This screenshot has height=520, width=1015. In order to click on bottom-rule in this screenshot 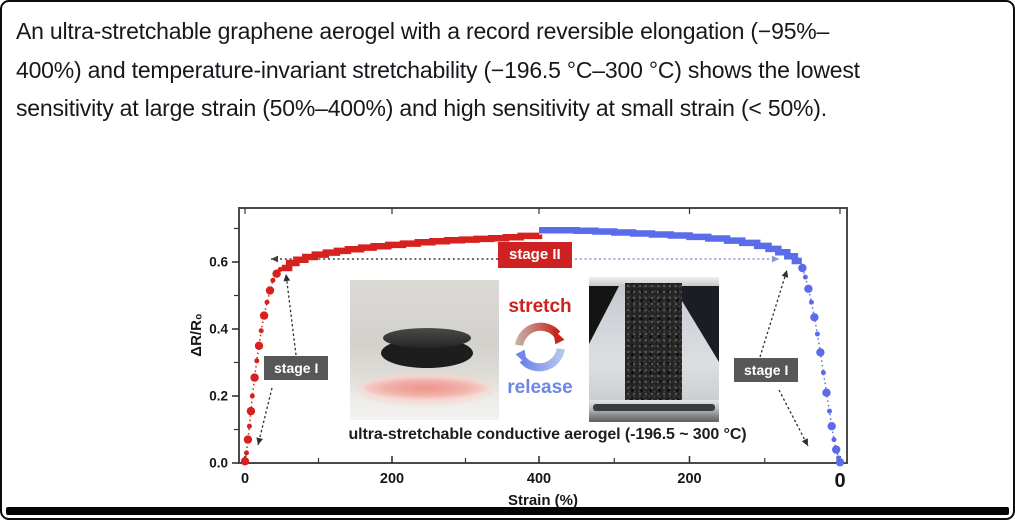, I will do `click(507, 511)`.